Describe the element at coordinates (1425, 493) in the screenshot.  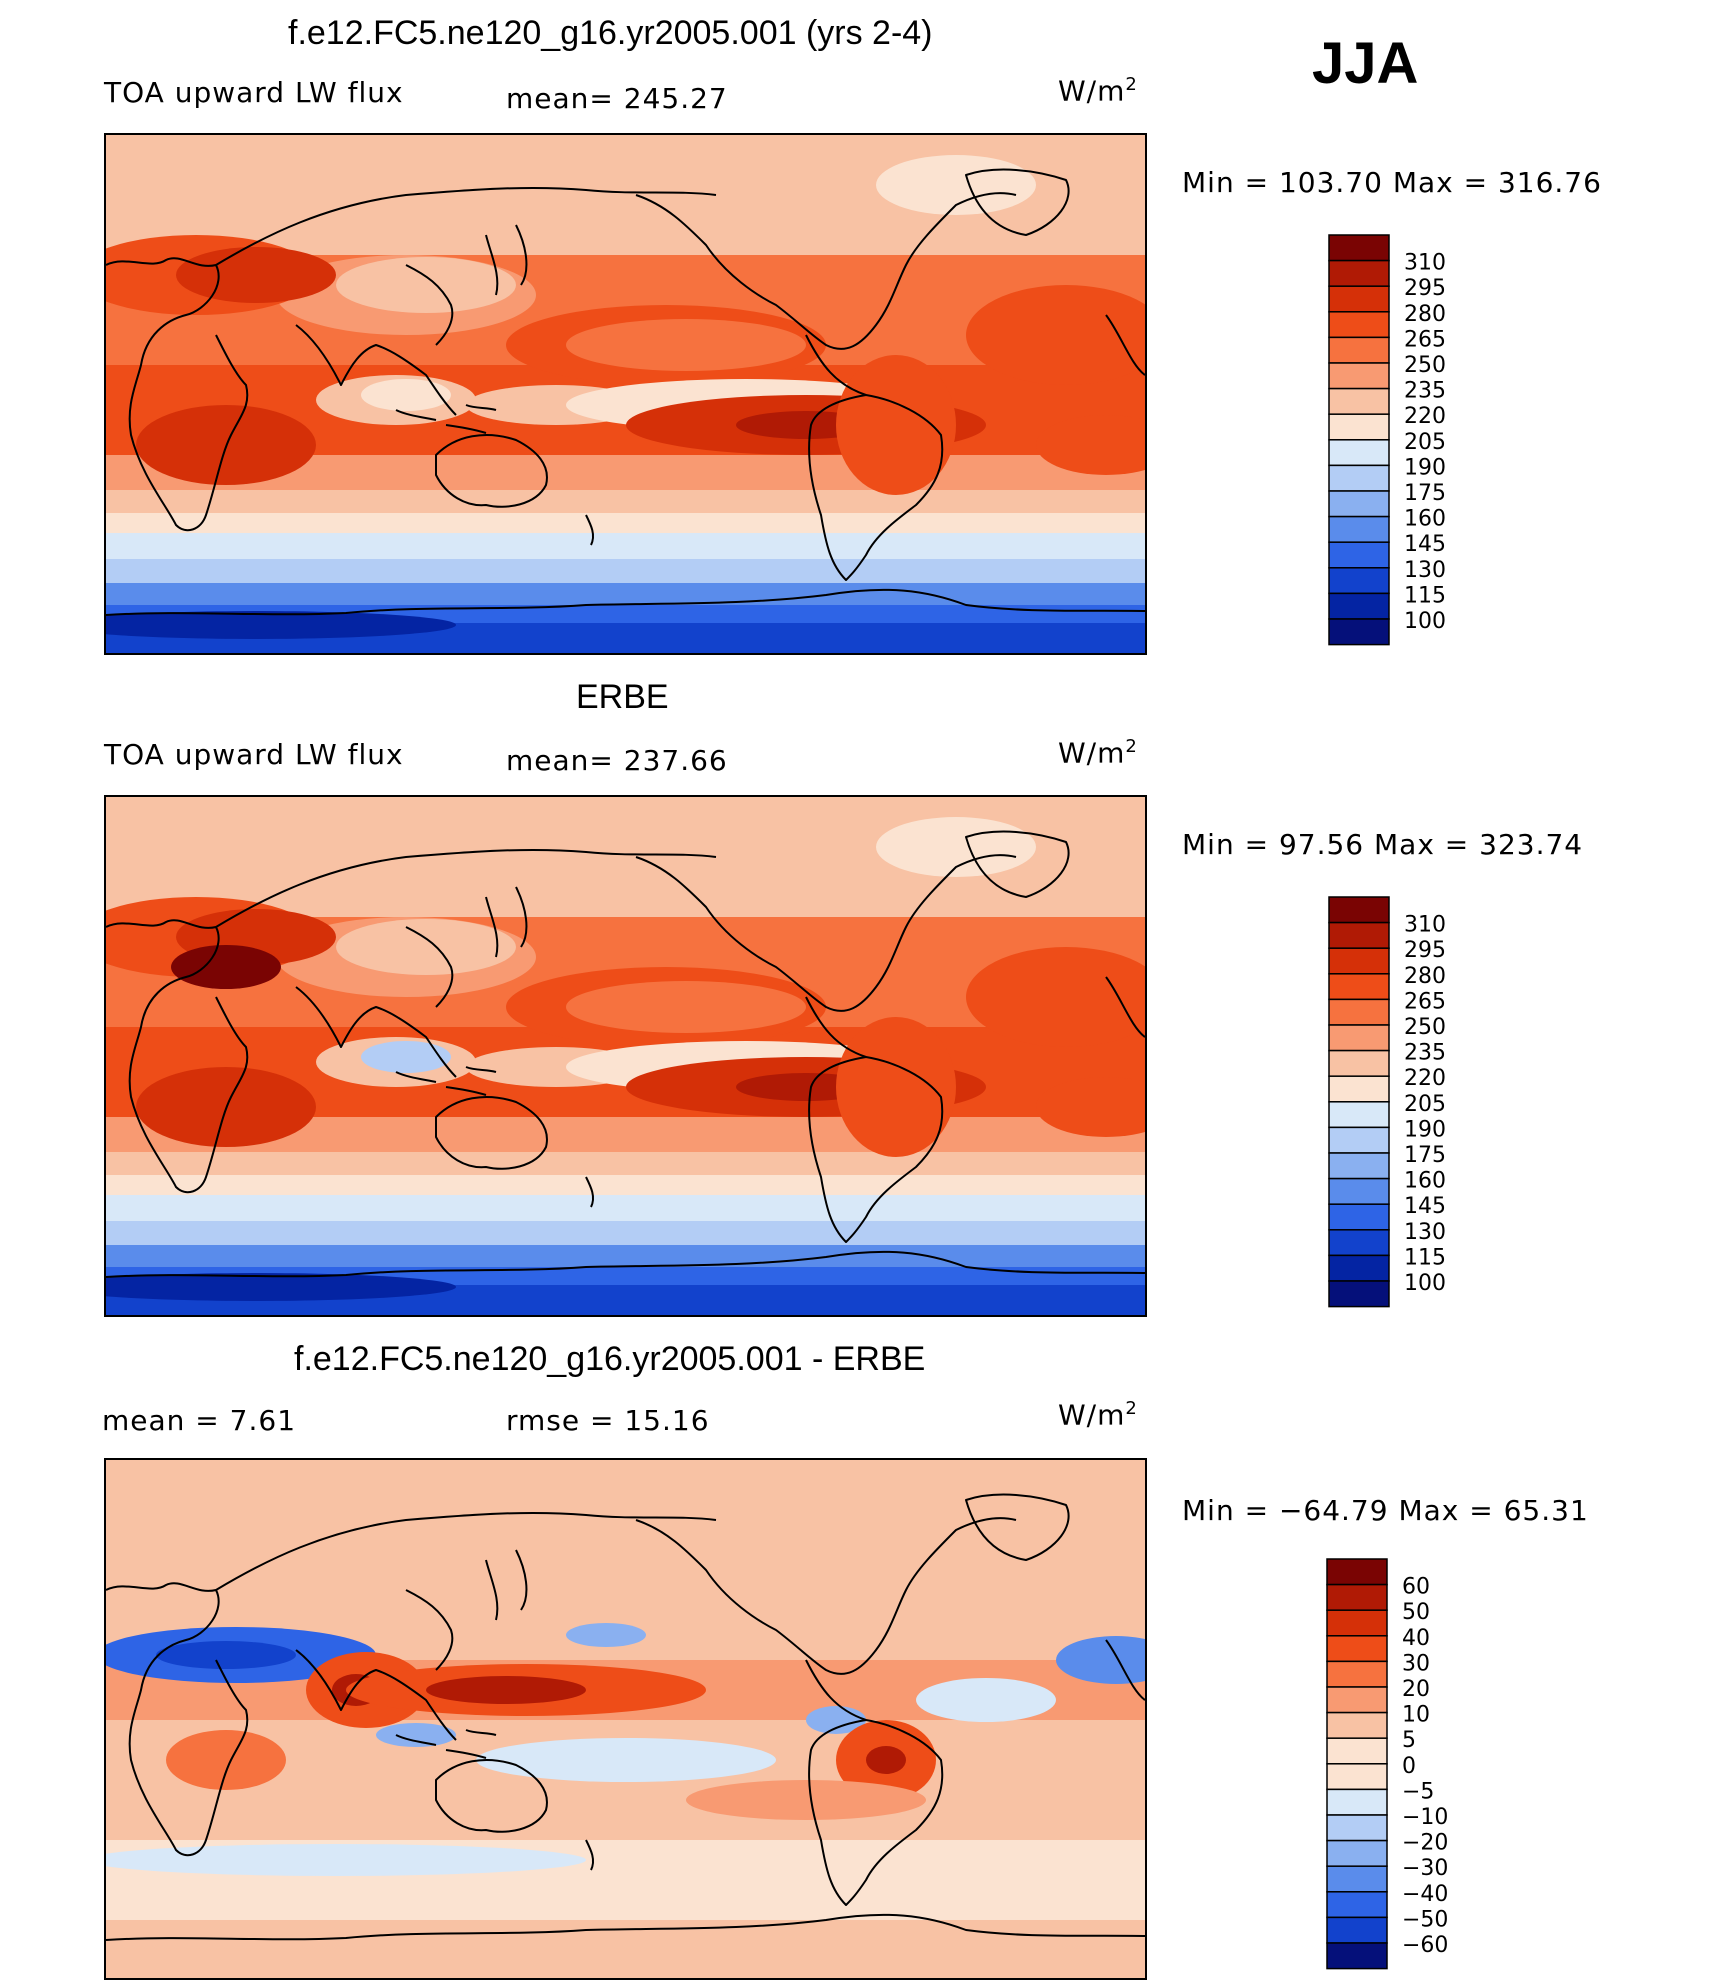
I see `colorbar-tick-label: 175` at that location.